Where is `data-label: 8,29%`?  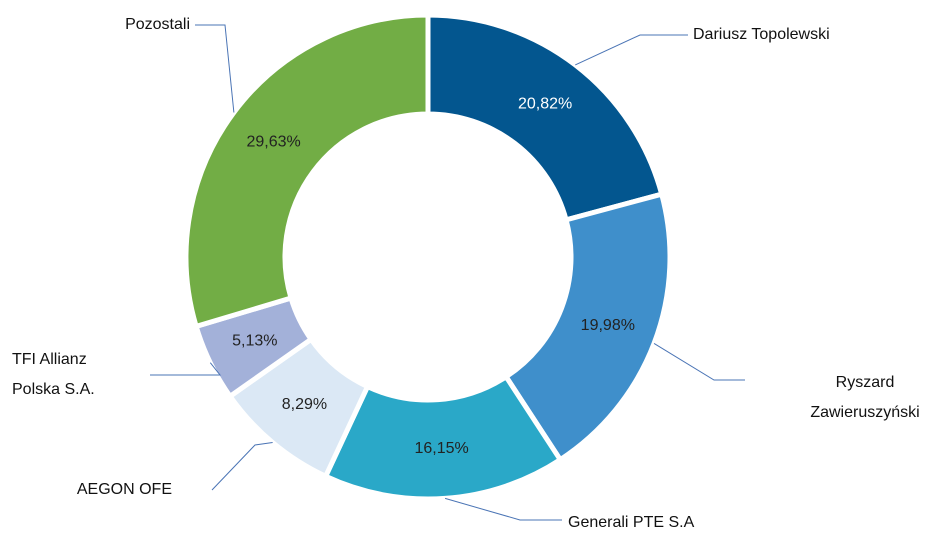 data-label: 8,29% is located at coordinates (304, 404).